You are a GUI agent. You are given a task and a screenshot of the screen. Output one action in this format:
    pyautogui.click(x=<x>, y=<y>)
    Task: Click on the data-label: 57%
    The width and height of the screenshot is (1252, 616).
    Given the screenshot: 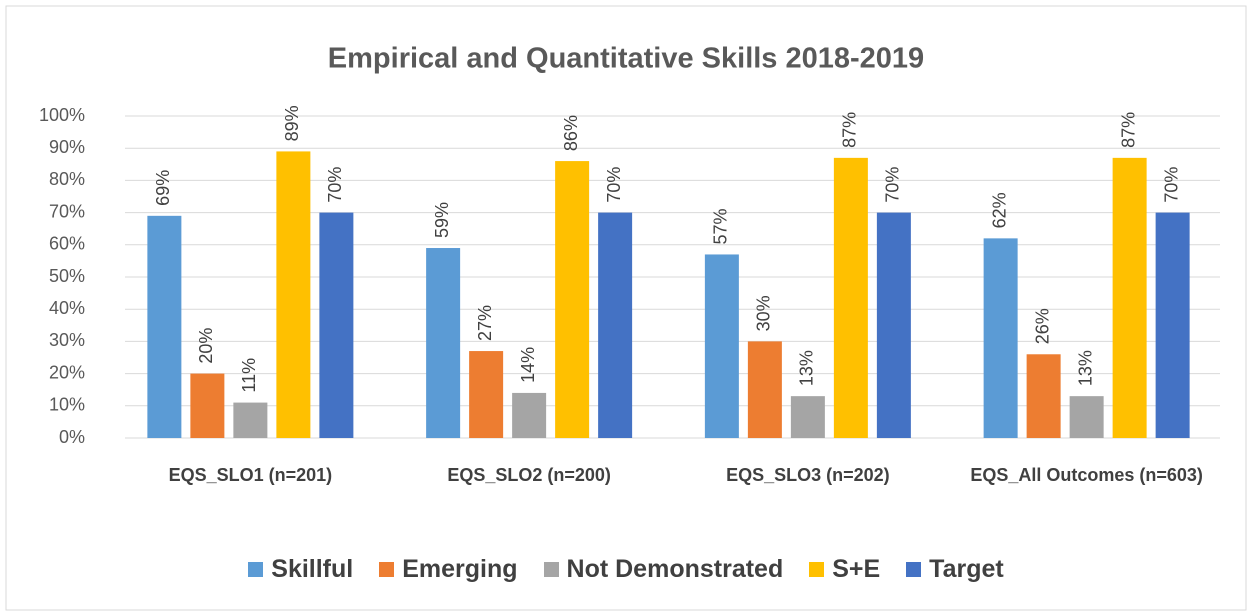 What is the action you would take?
    pyautogui.click(x=721, y=226)
    